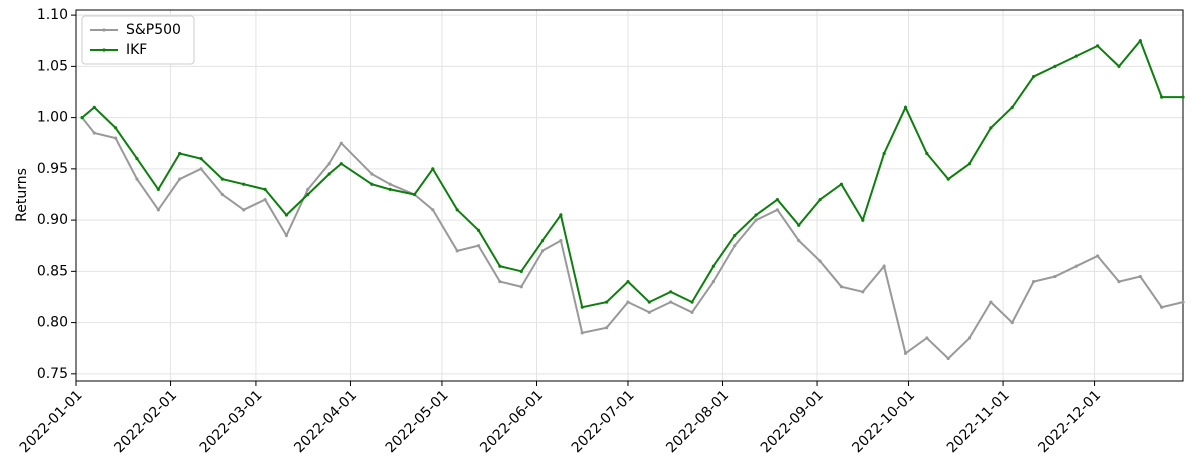 This screenshot has width=1193, height=465. What do you see at coordinates (145, 421) in the screenshot?
I see `x-tick-label: 2022-02-01` at bounding box center [145, 421].